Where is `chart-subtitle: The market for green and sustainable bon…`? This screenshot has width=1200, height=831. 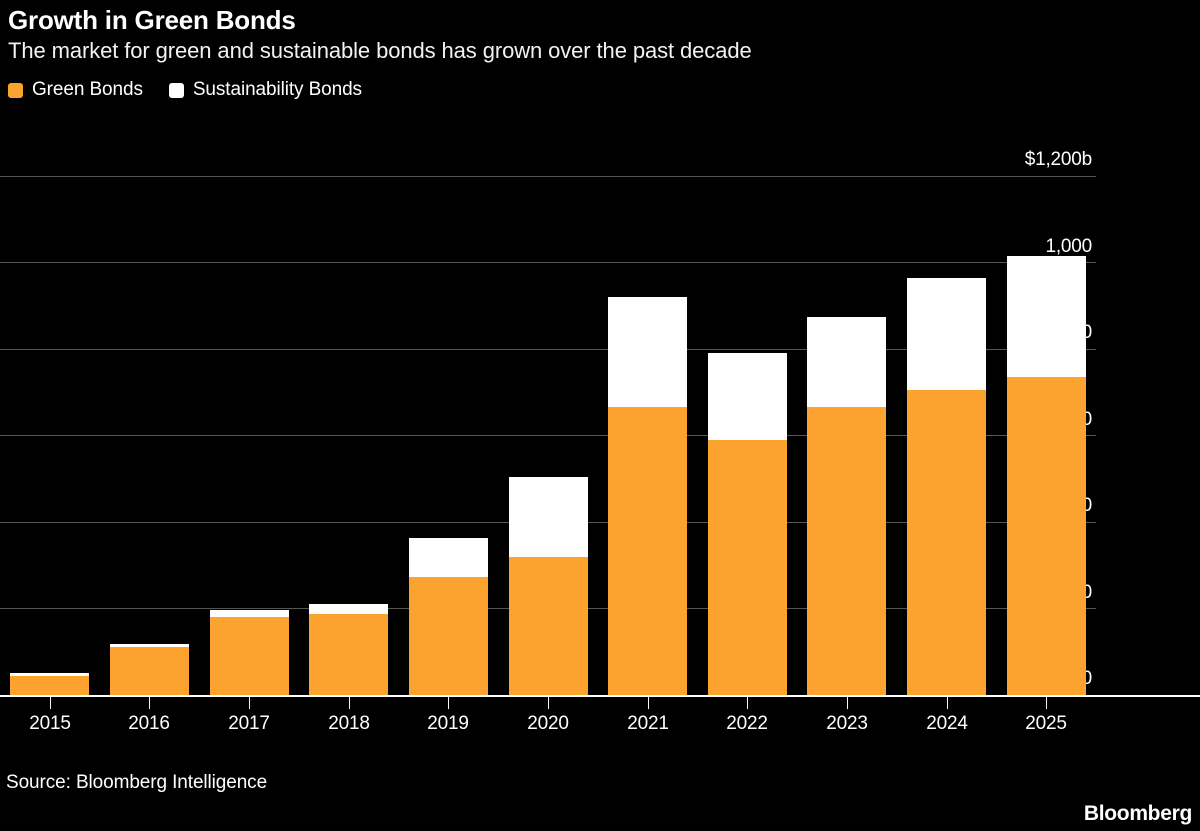
chart-subtitle: The market for green and sustainable bon… is located at coordinates (380, 50).